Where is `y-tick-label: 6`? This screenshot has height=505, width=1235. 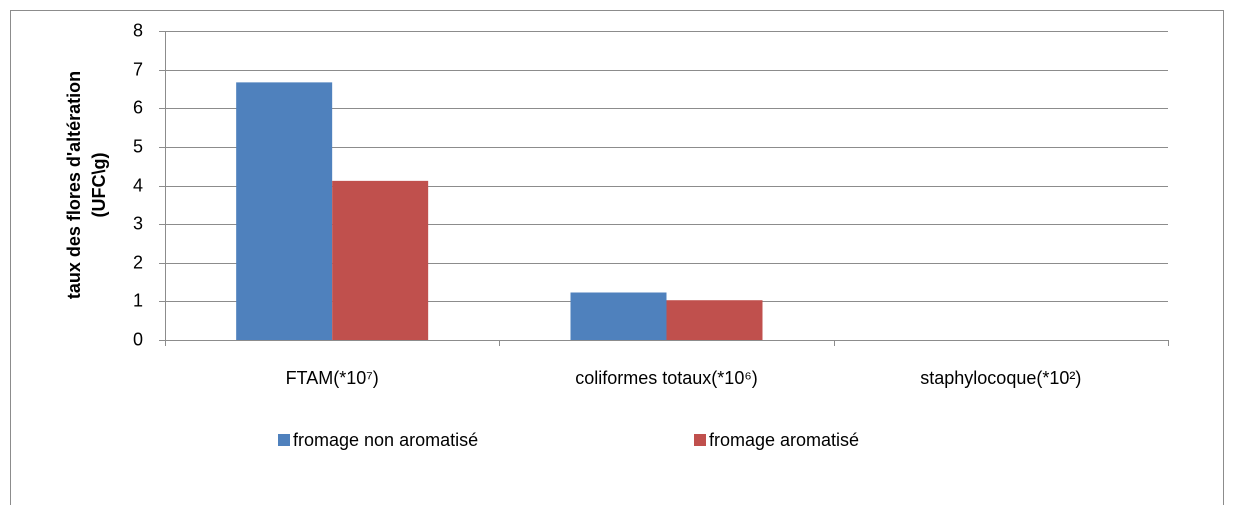
y-tick-label: 6 is located at coordinates (138, 107).